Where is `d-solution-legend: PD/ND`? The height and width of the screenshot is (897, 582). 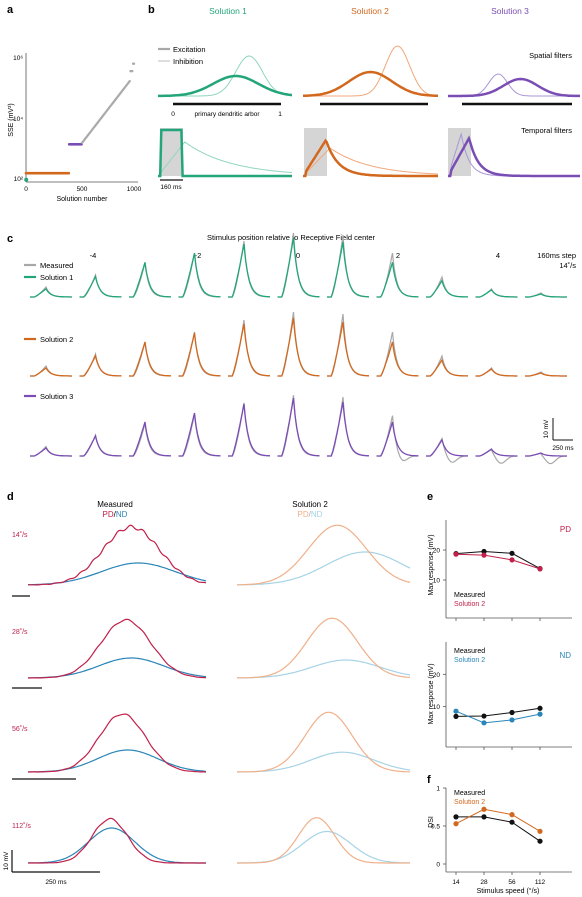 d-solution-legend: PD/ND is located at coordinates (310, 514).